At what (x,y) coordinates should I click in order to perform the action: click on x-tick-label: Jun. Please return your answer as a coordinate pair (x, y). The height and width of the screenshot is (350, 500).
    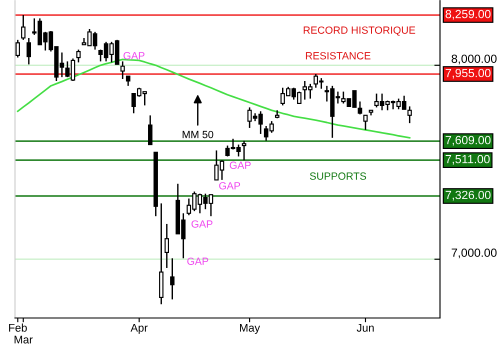
    Looking at the image, I should click on (365, 328).